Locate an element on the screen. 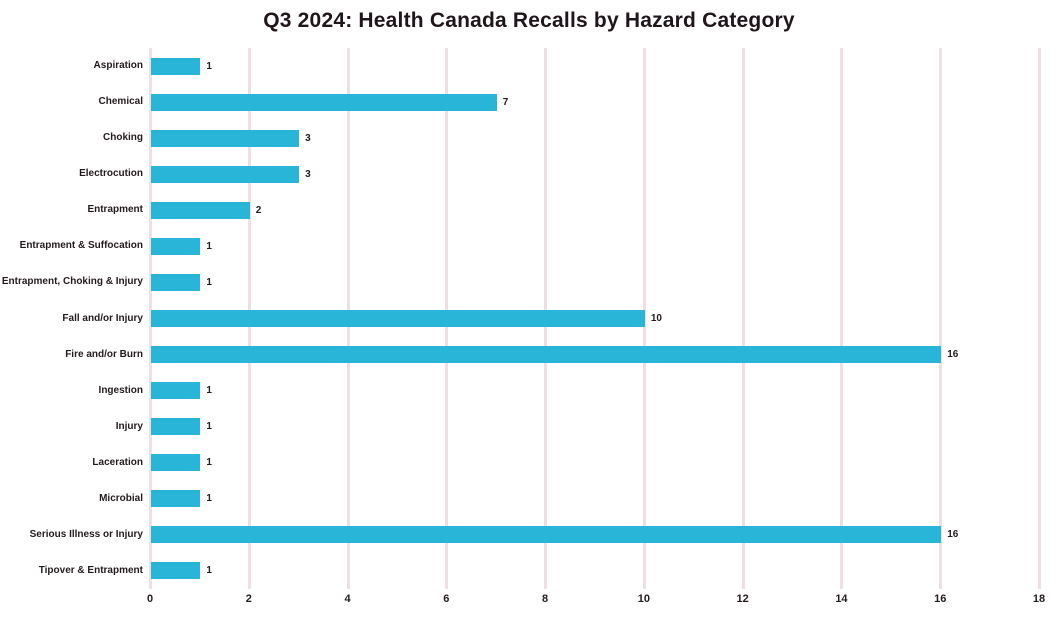 Image resolution: width=1058 pixels, height=617 pixels. x-tick-label: 2 is located at coordinates (248, 599).